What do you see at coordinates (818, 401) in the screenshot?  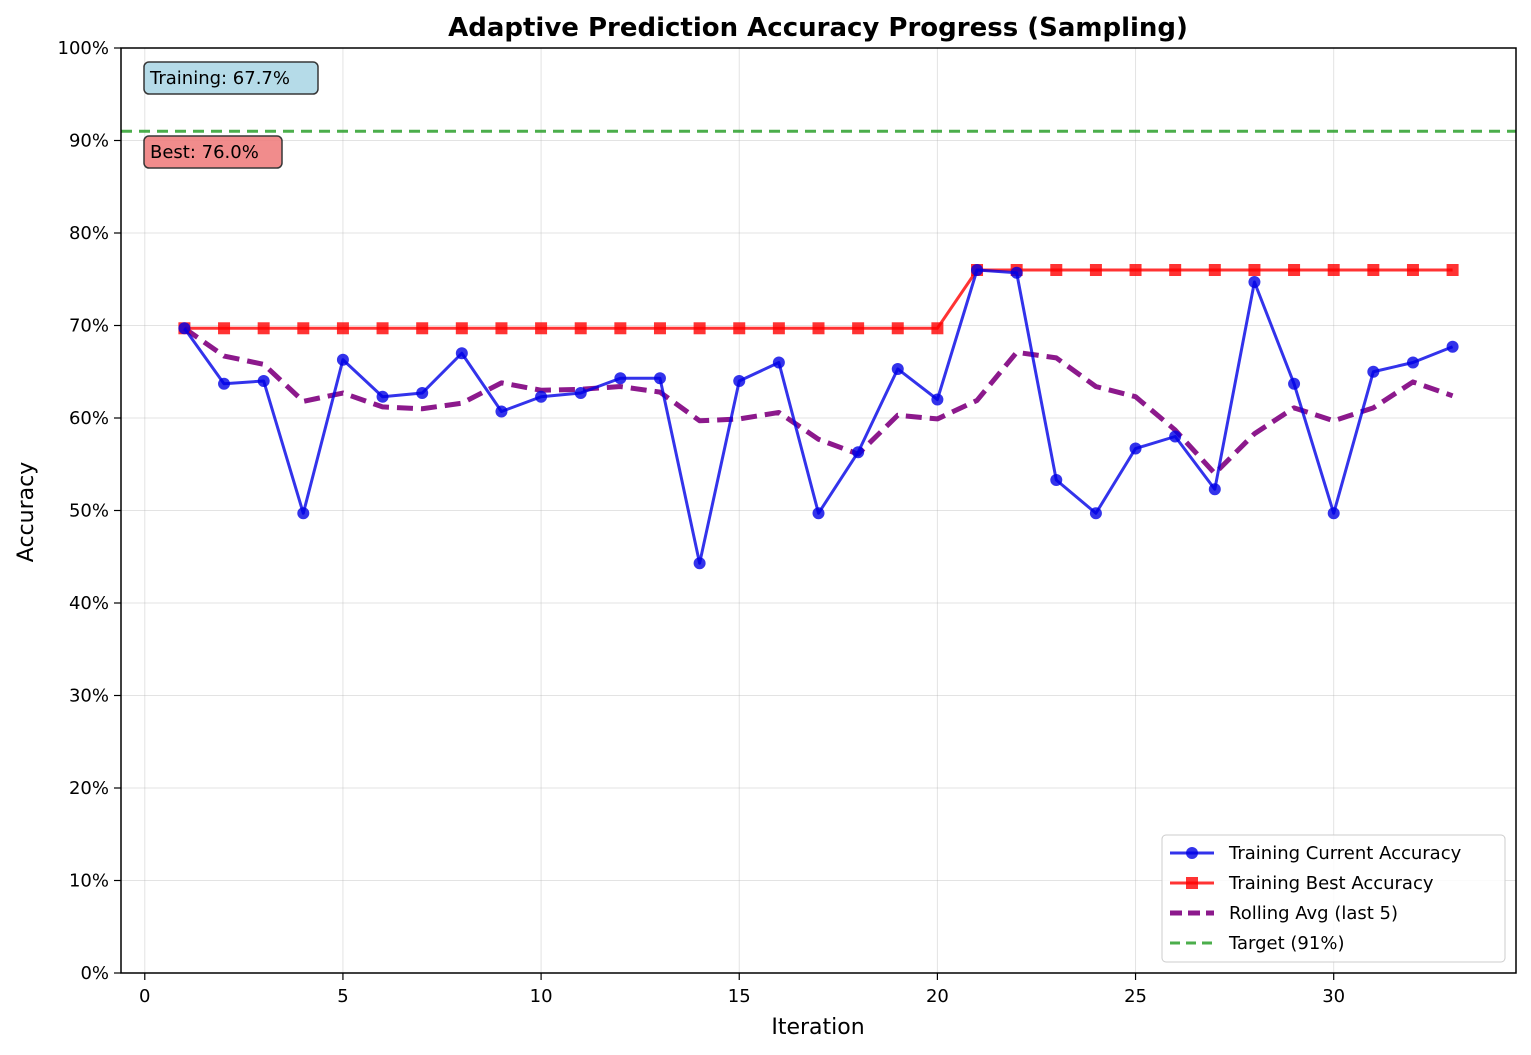 I see `rolling-avg-line` at bounding box center [818, 401].